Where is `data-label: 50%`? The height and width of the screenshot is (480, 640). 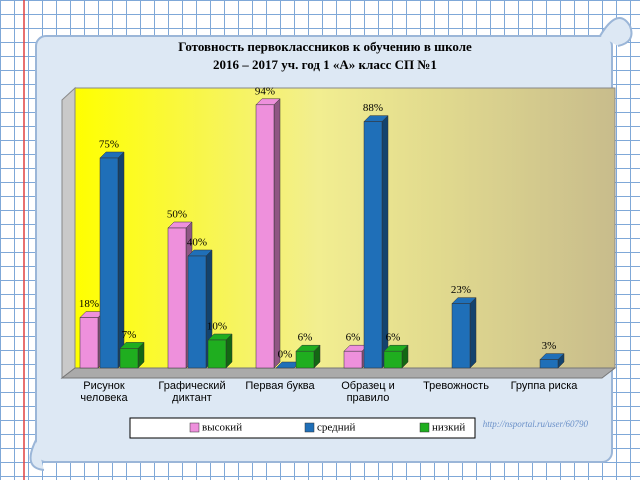
data-label: 50% is located at coordinates (177, 215).